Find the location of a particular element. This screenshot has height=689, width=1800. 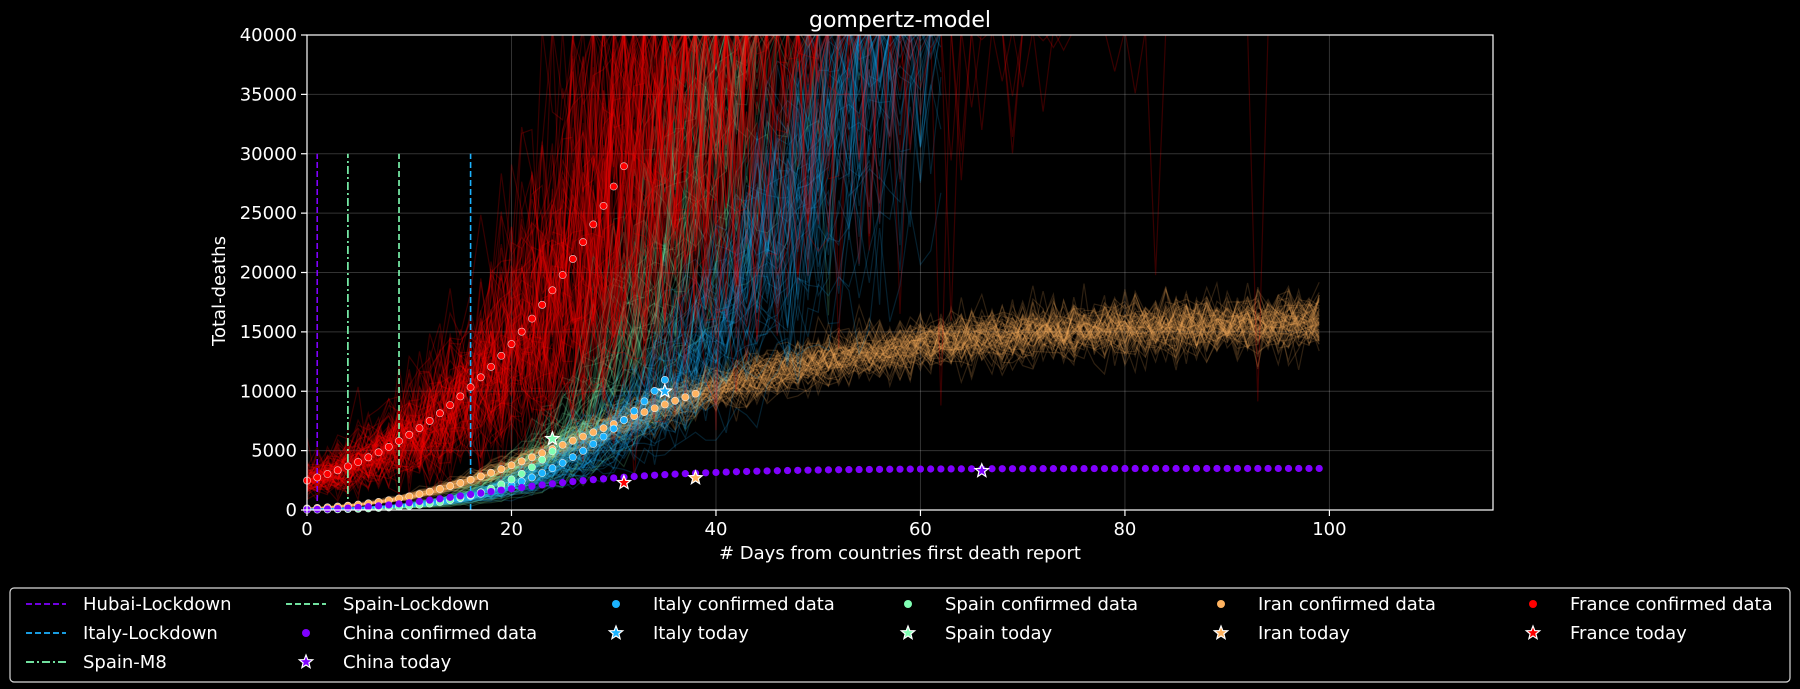

y-axis-label: Total-deaths is located at coordinates (219, 291).